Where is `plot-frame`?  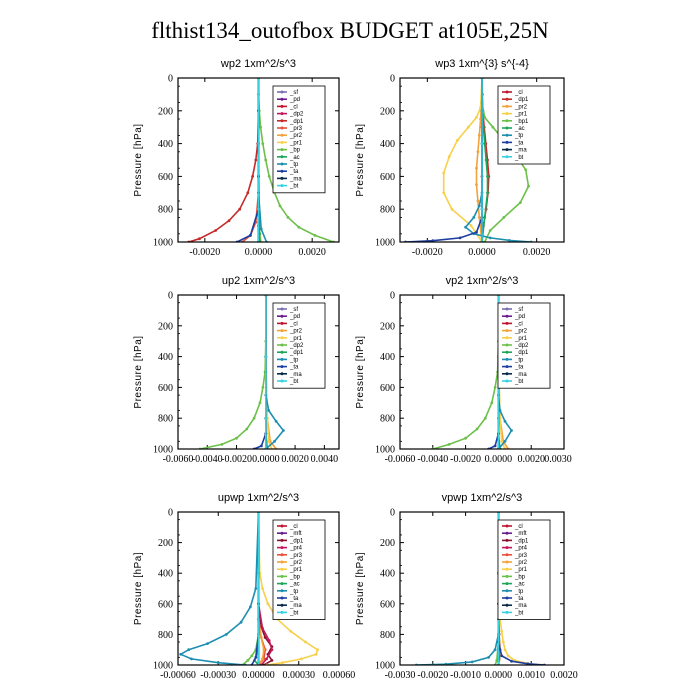 plot-frame is located at coordinates (482, 588).